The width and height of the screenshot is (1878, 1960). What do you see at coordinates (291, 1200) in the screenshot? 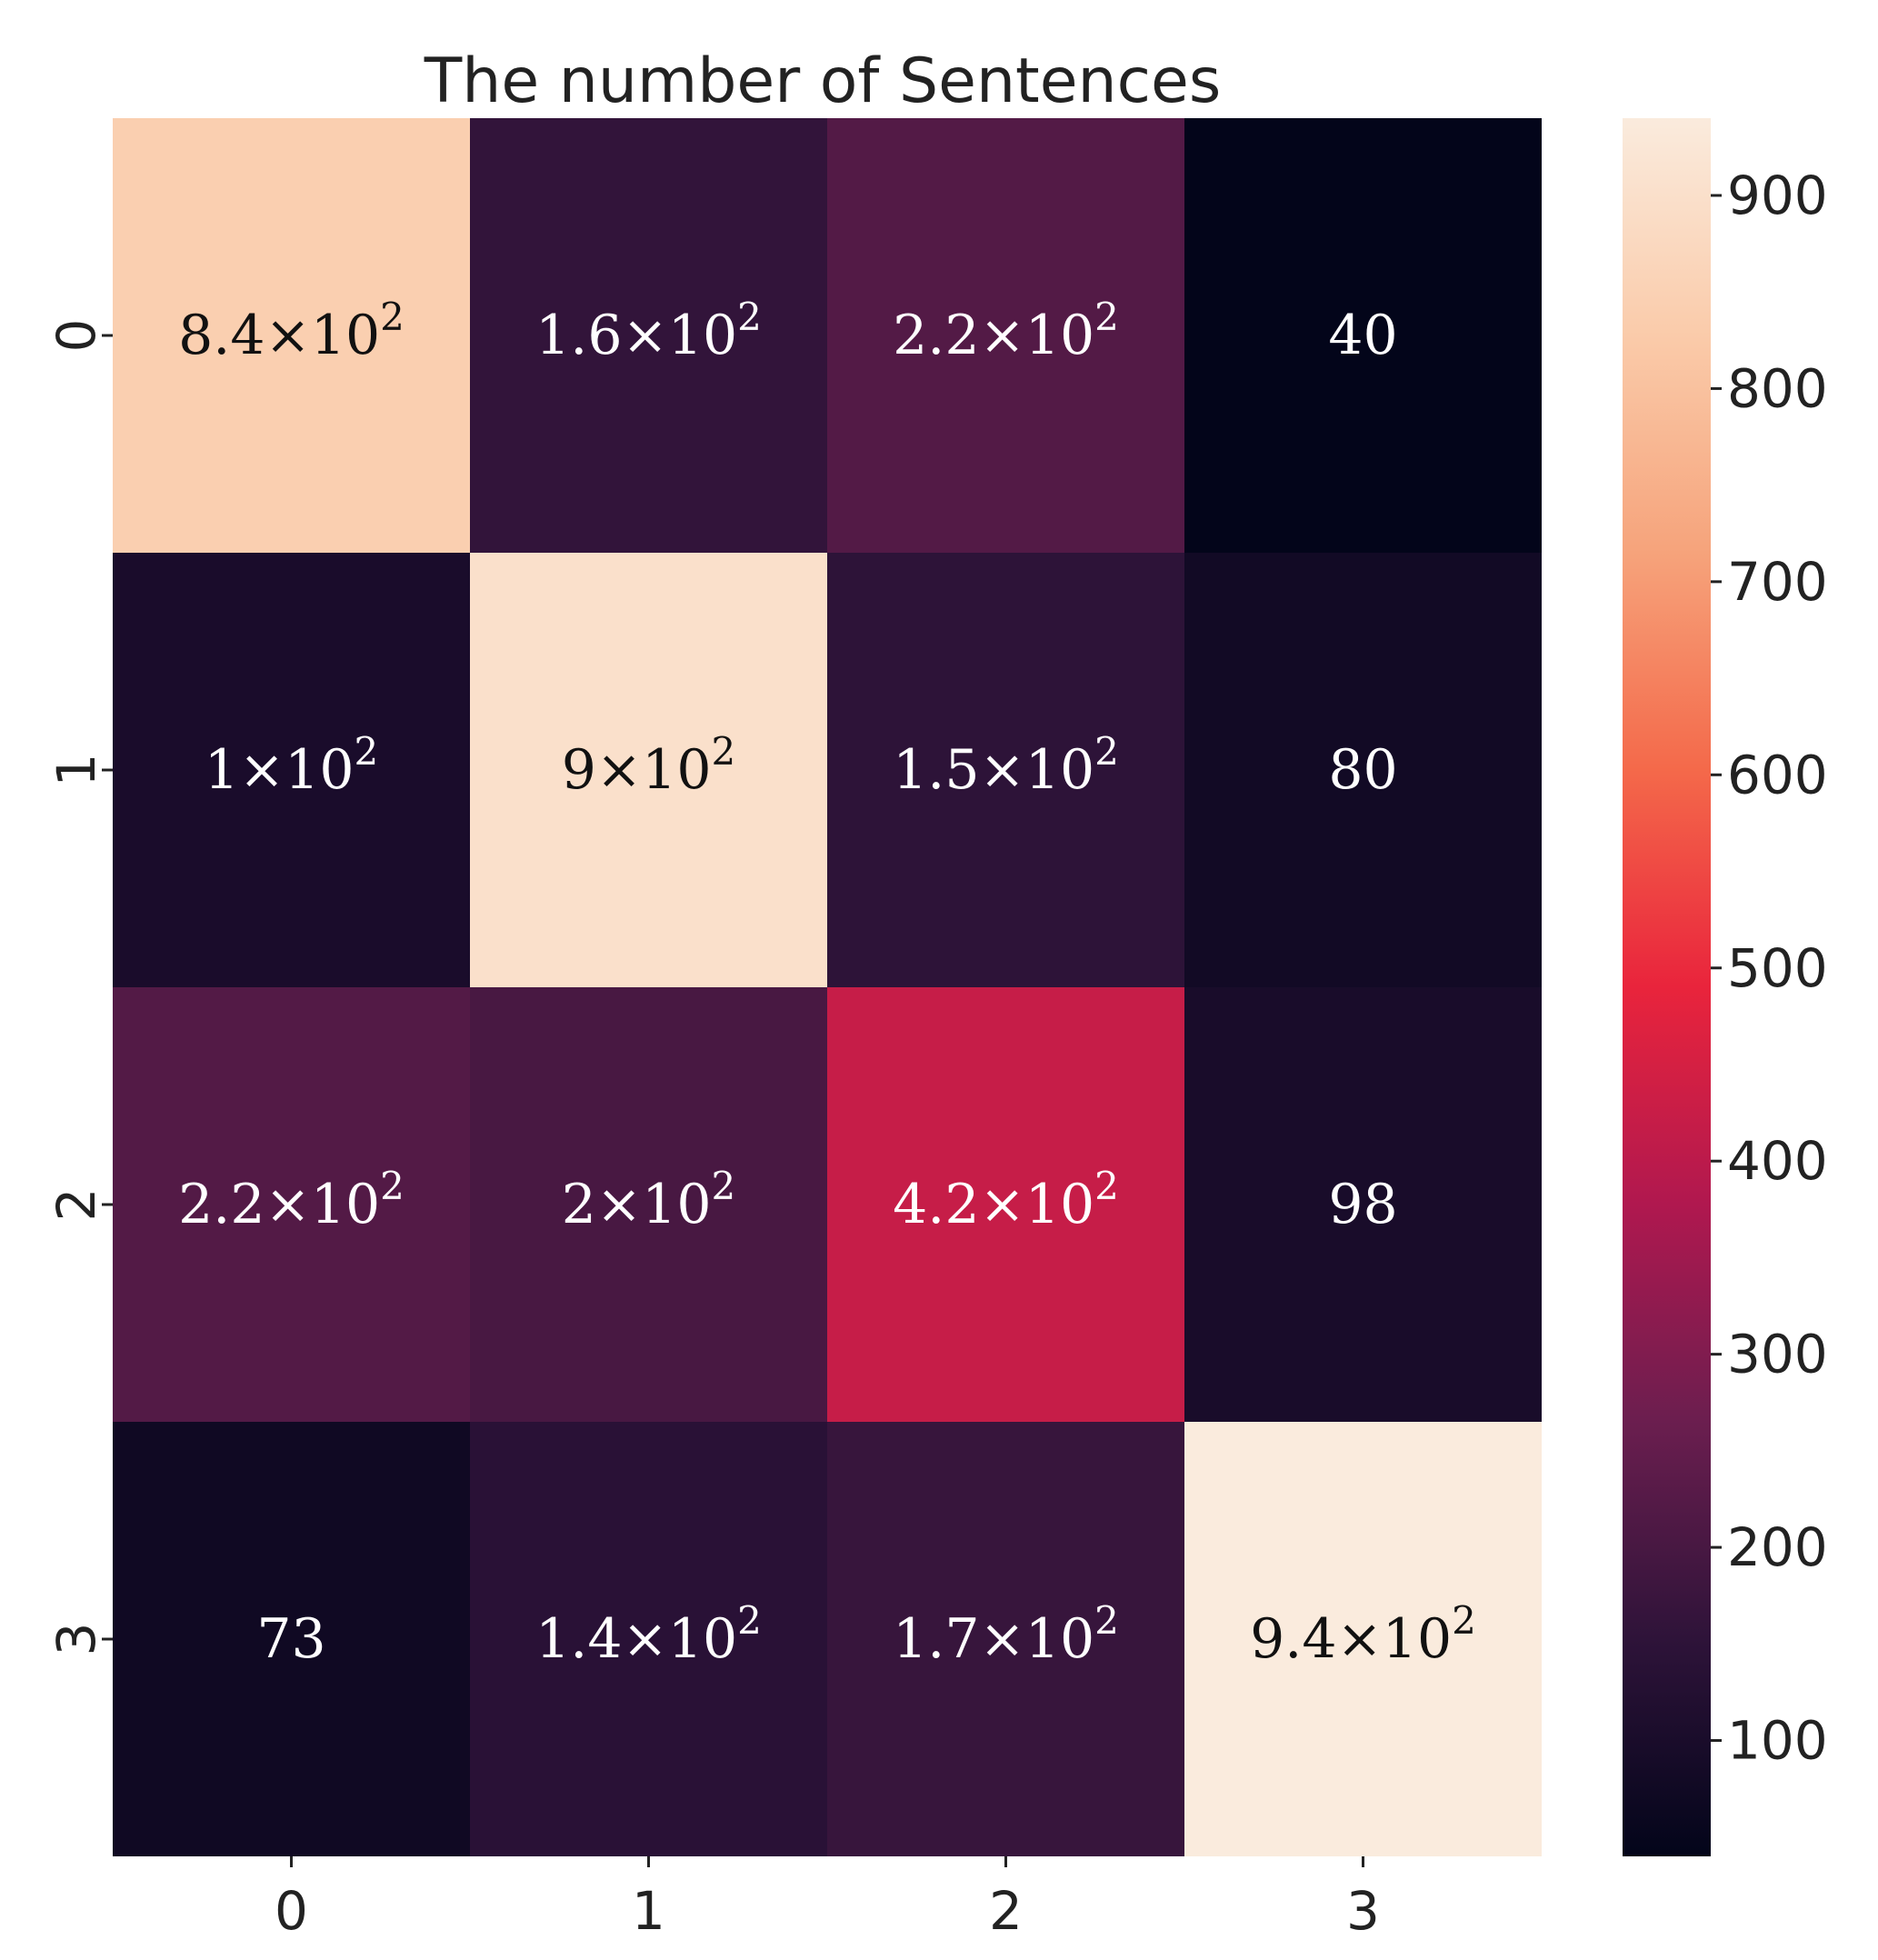
I see `cell-label-2-0: 2.2×10²` at bounding box center [291, 1200].